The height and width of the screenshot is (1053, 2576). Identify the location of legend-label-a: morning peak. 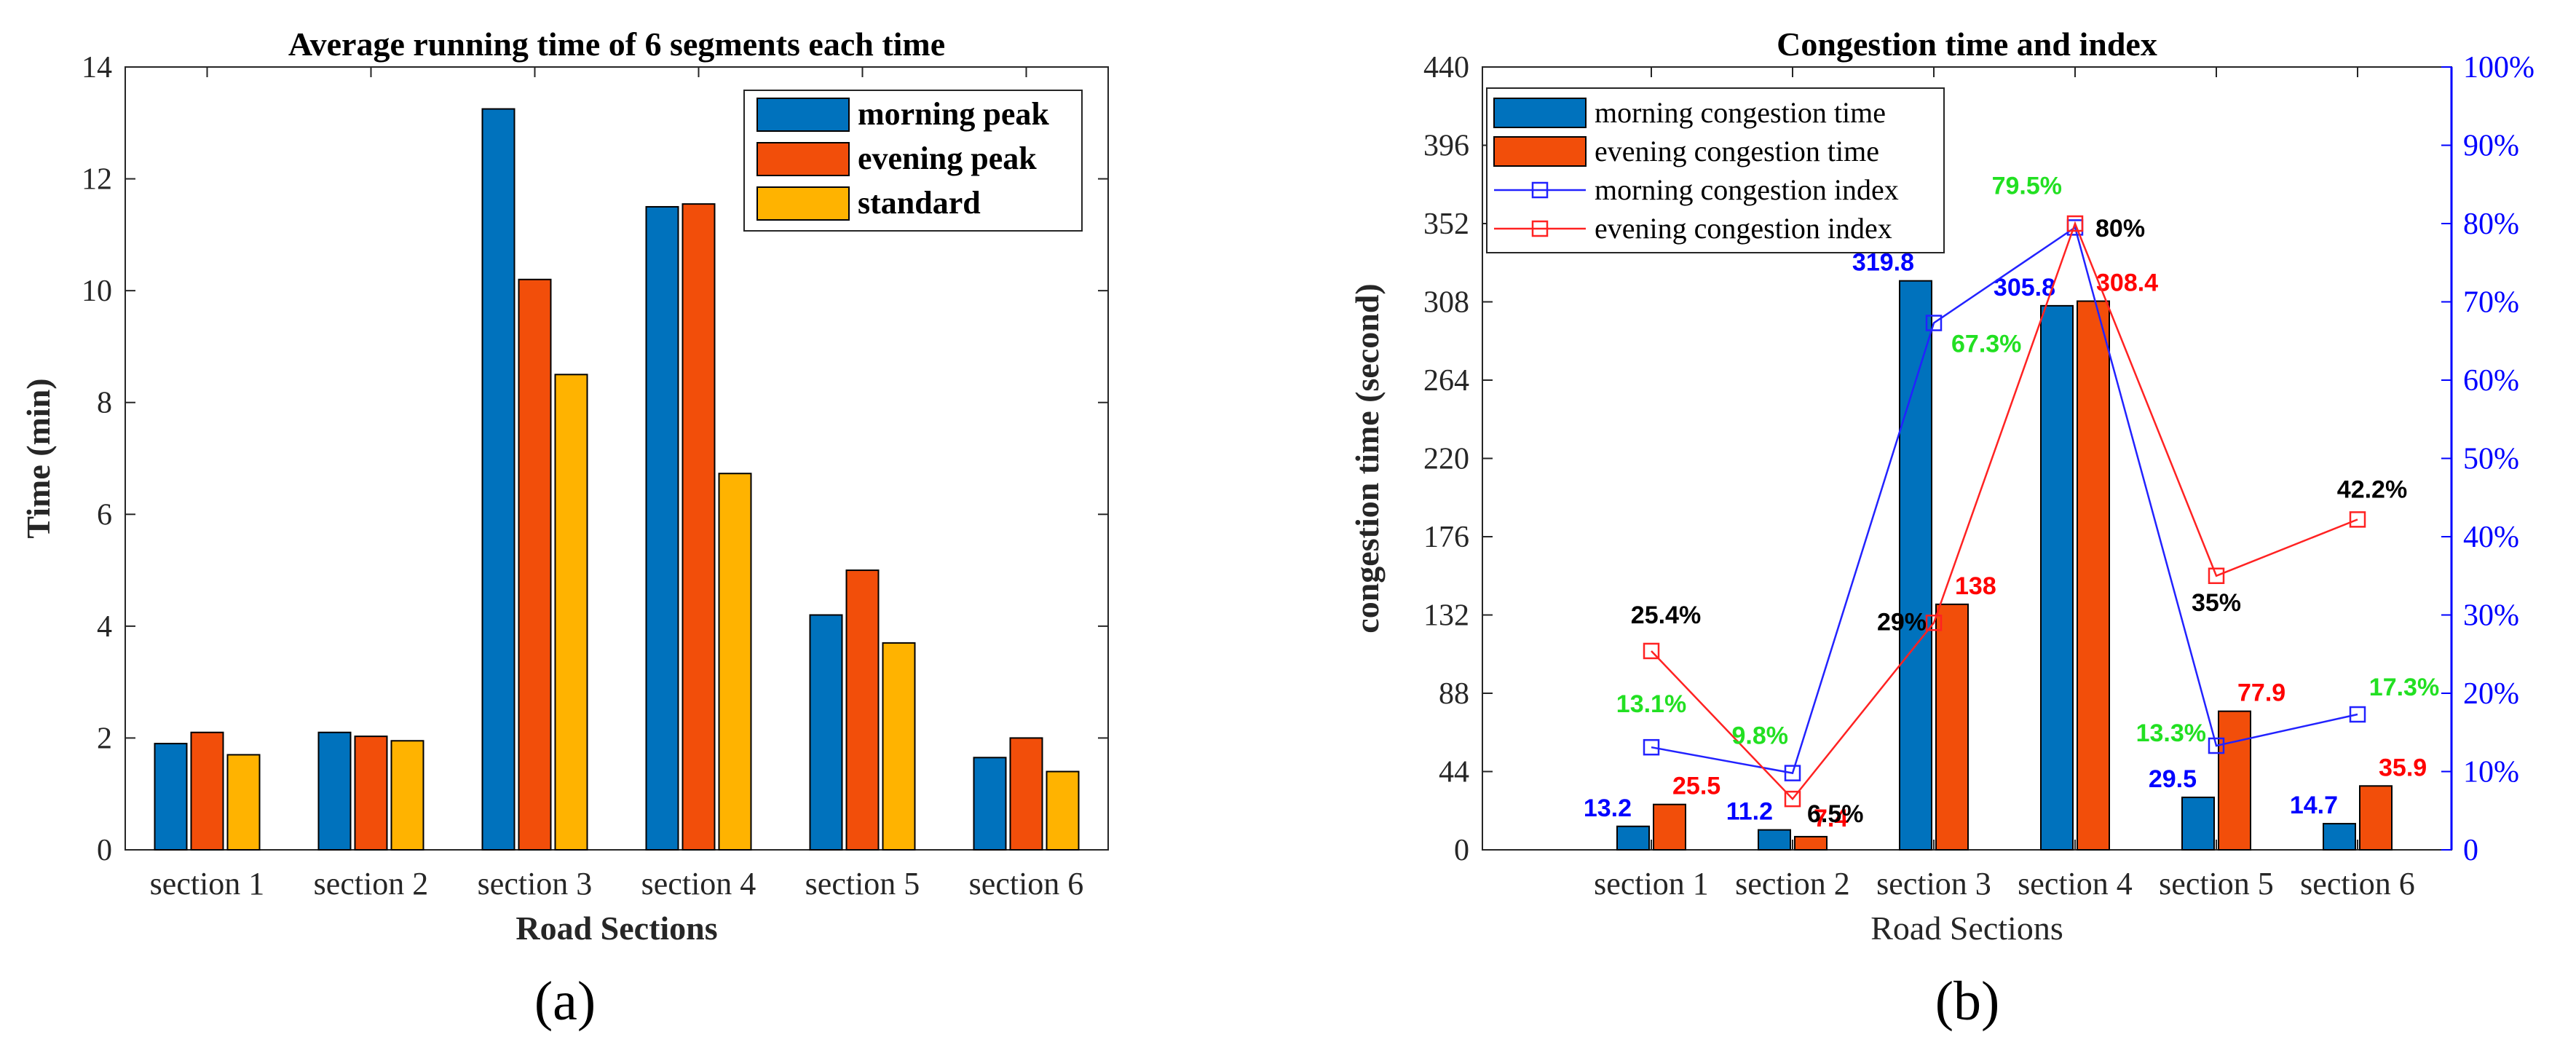
(954, 114).